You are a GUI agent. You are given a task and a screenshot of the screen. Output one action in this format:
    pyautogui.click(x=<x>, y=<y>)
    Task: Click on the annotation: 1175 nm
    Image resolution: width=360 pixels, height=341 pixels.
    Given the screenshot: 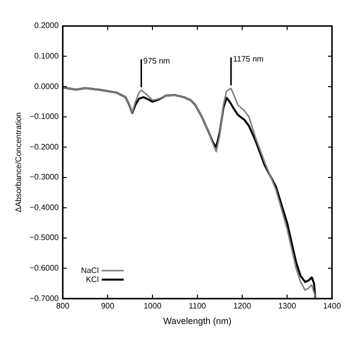 What is the action you would take?
    pyautogui.click(x=248, y=59)
    